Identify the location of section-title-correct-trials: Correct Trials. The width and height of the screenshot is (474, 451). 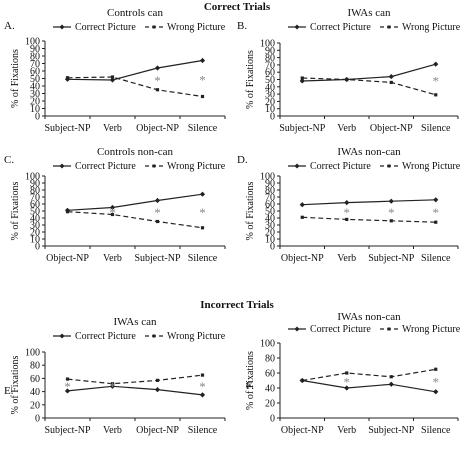
(237, 7).